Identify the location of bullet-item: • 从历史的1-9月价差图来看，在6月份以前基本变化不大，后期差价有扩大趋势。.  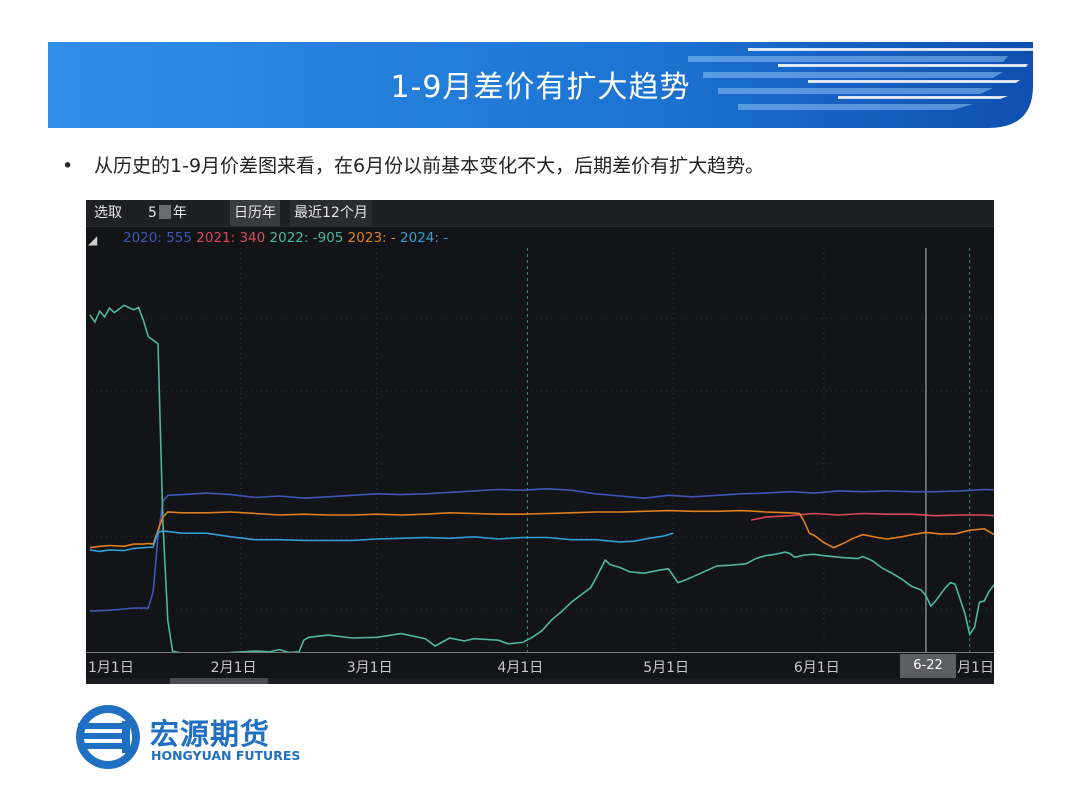
(413, 164).